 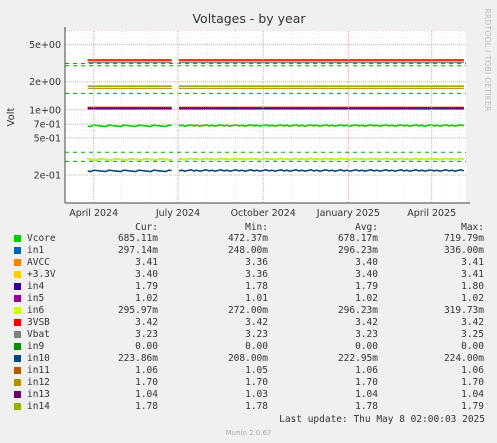 What do you see at coordinates (256, 394) in the screenshot?
I see `legend-min-value: 1.03` at bounding box center [256, 394].